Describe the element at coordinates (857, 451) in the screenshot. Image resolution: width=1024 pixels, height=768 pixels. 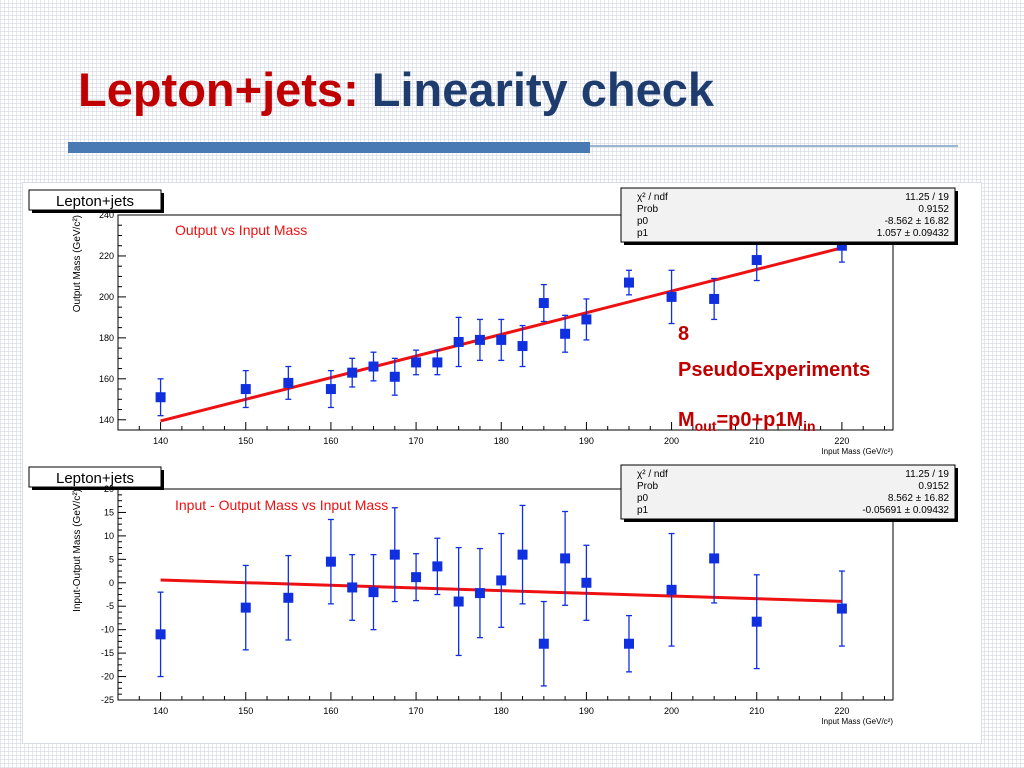
I see `x-axis-title: Input Mass (GeV/c²)` at that location.